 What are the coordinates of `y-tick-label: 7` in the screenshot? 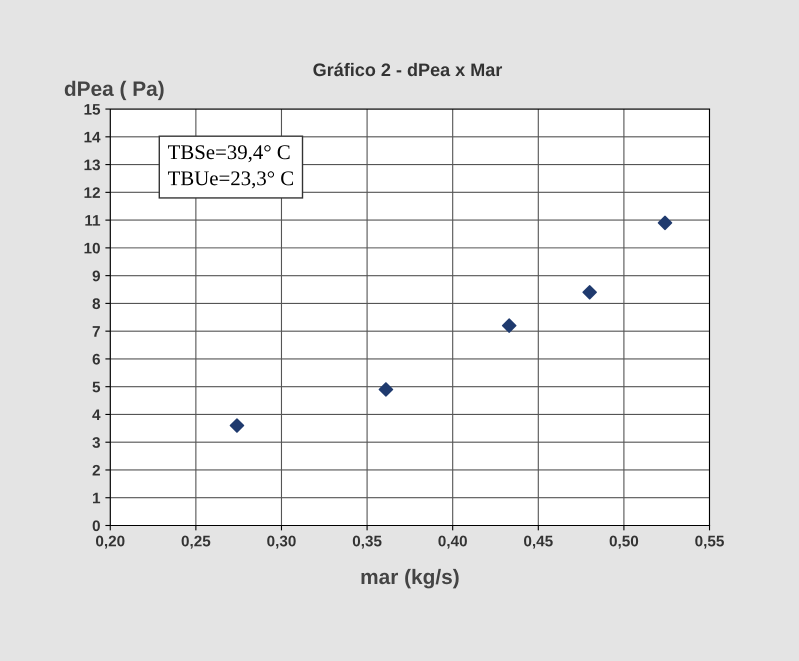 It's located at (96, 331).